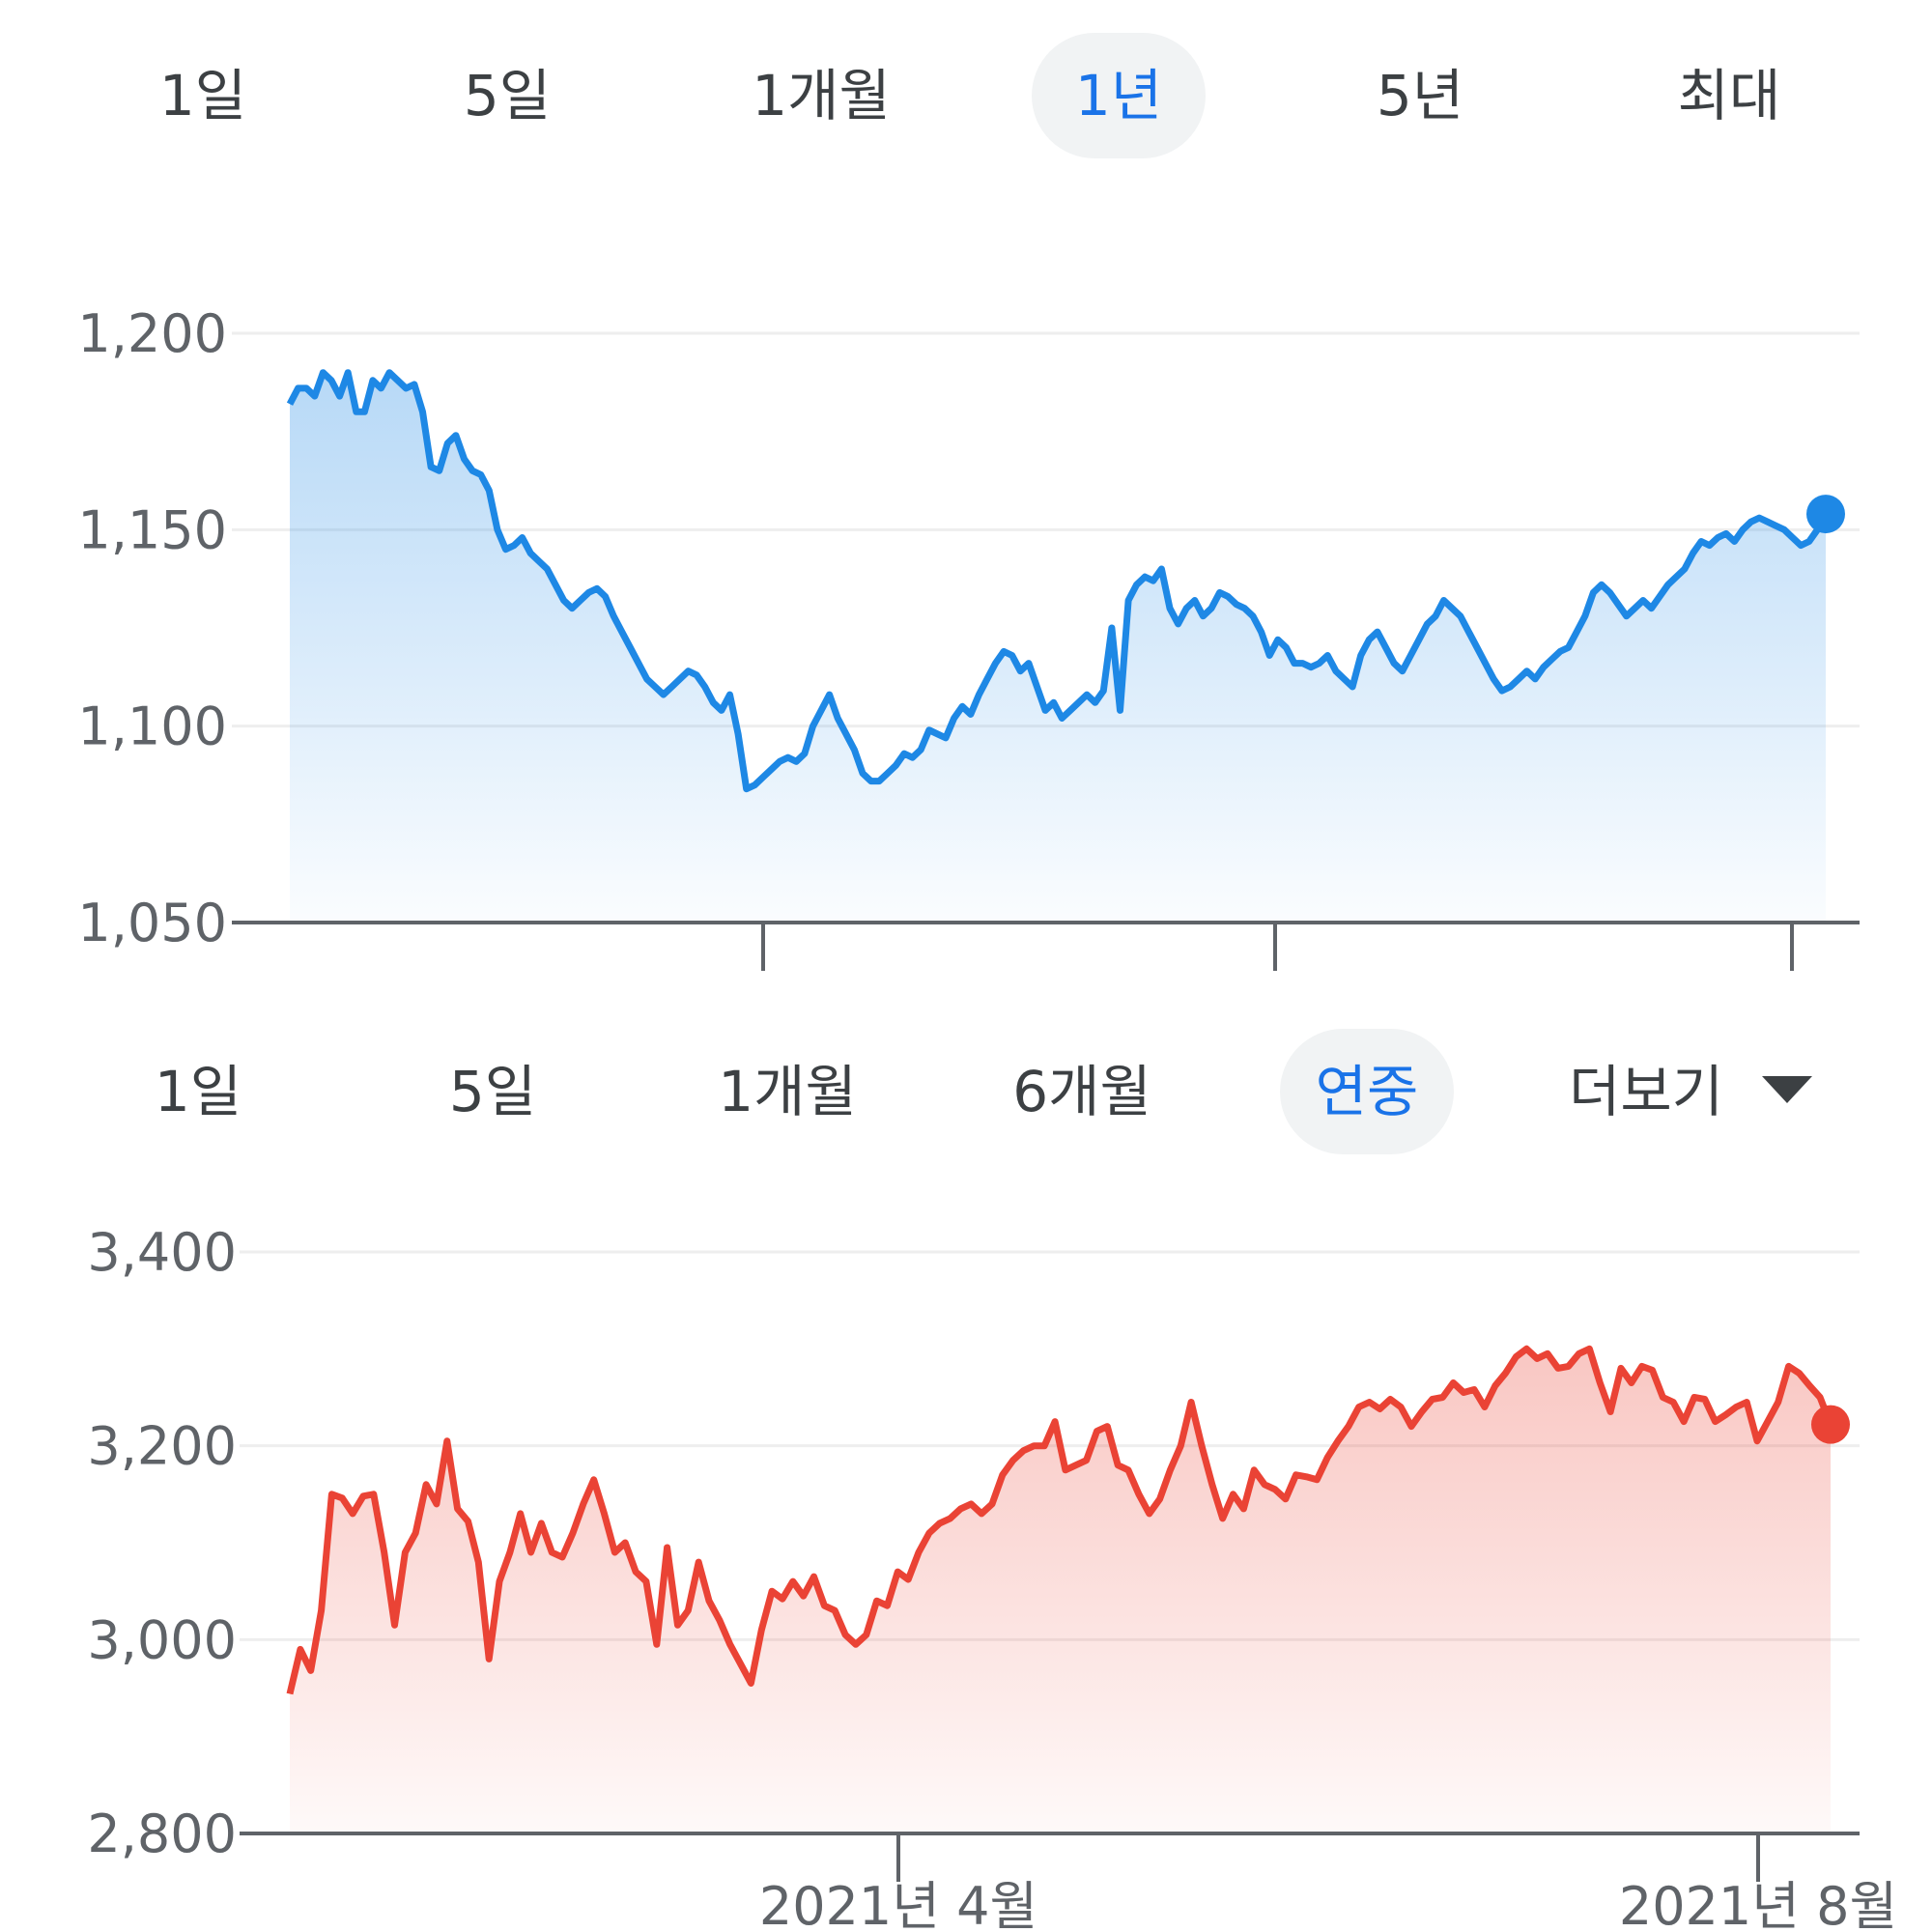  I want to click on bottom-x-tick-label-1: 2021년 4월, so click(898, 1904).